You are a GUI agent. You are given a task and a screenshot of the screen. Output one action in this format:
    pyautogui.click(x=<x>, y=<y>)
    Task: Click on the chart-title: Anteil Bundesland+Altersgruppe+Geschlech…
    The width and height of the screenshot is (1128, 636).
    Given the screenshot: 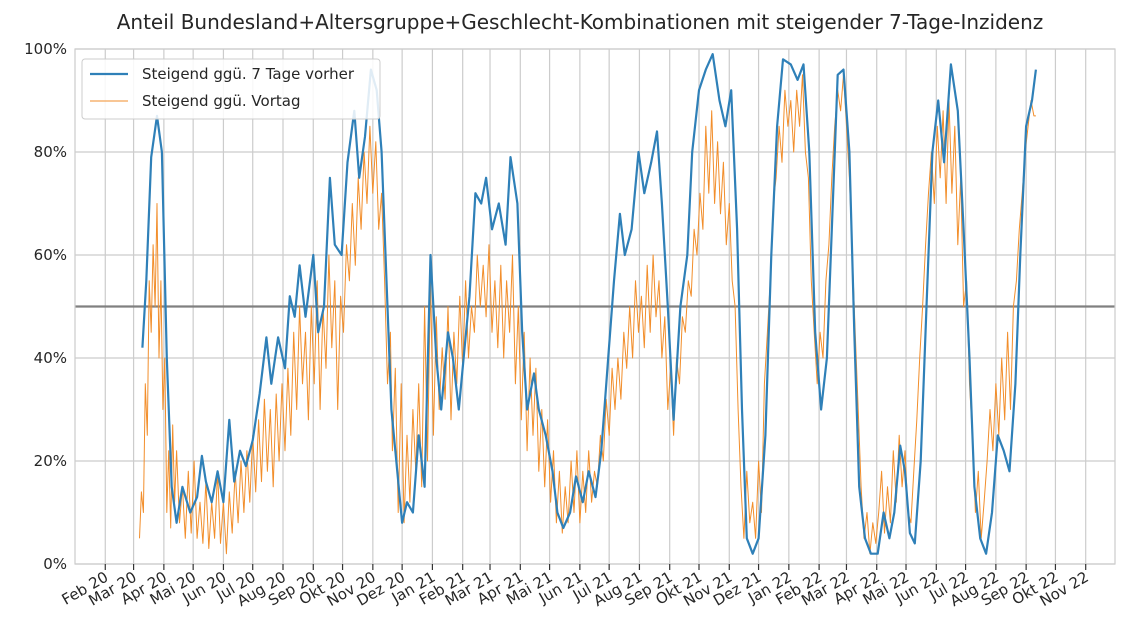 What is the action you would take?
    pyautogui.click(x=580, y=22)
    